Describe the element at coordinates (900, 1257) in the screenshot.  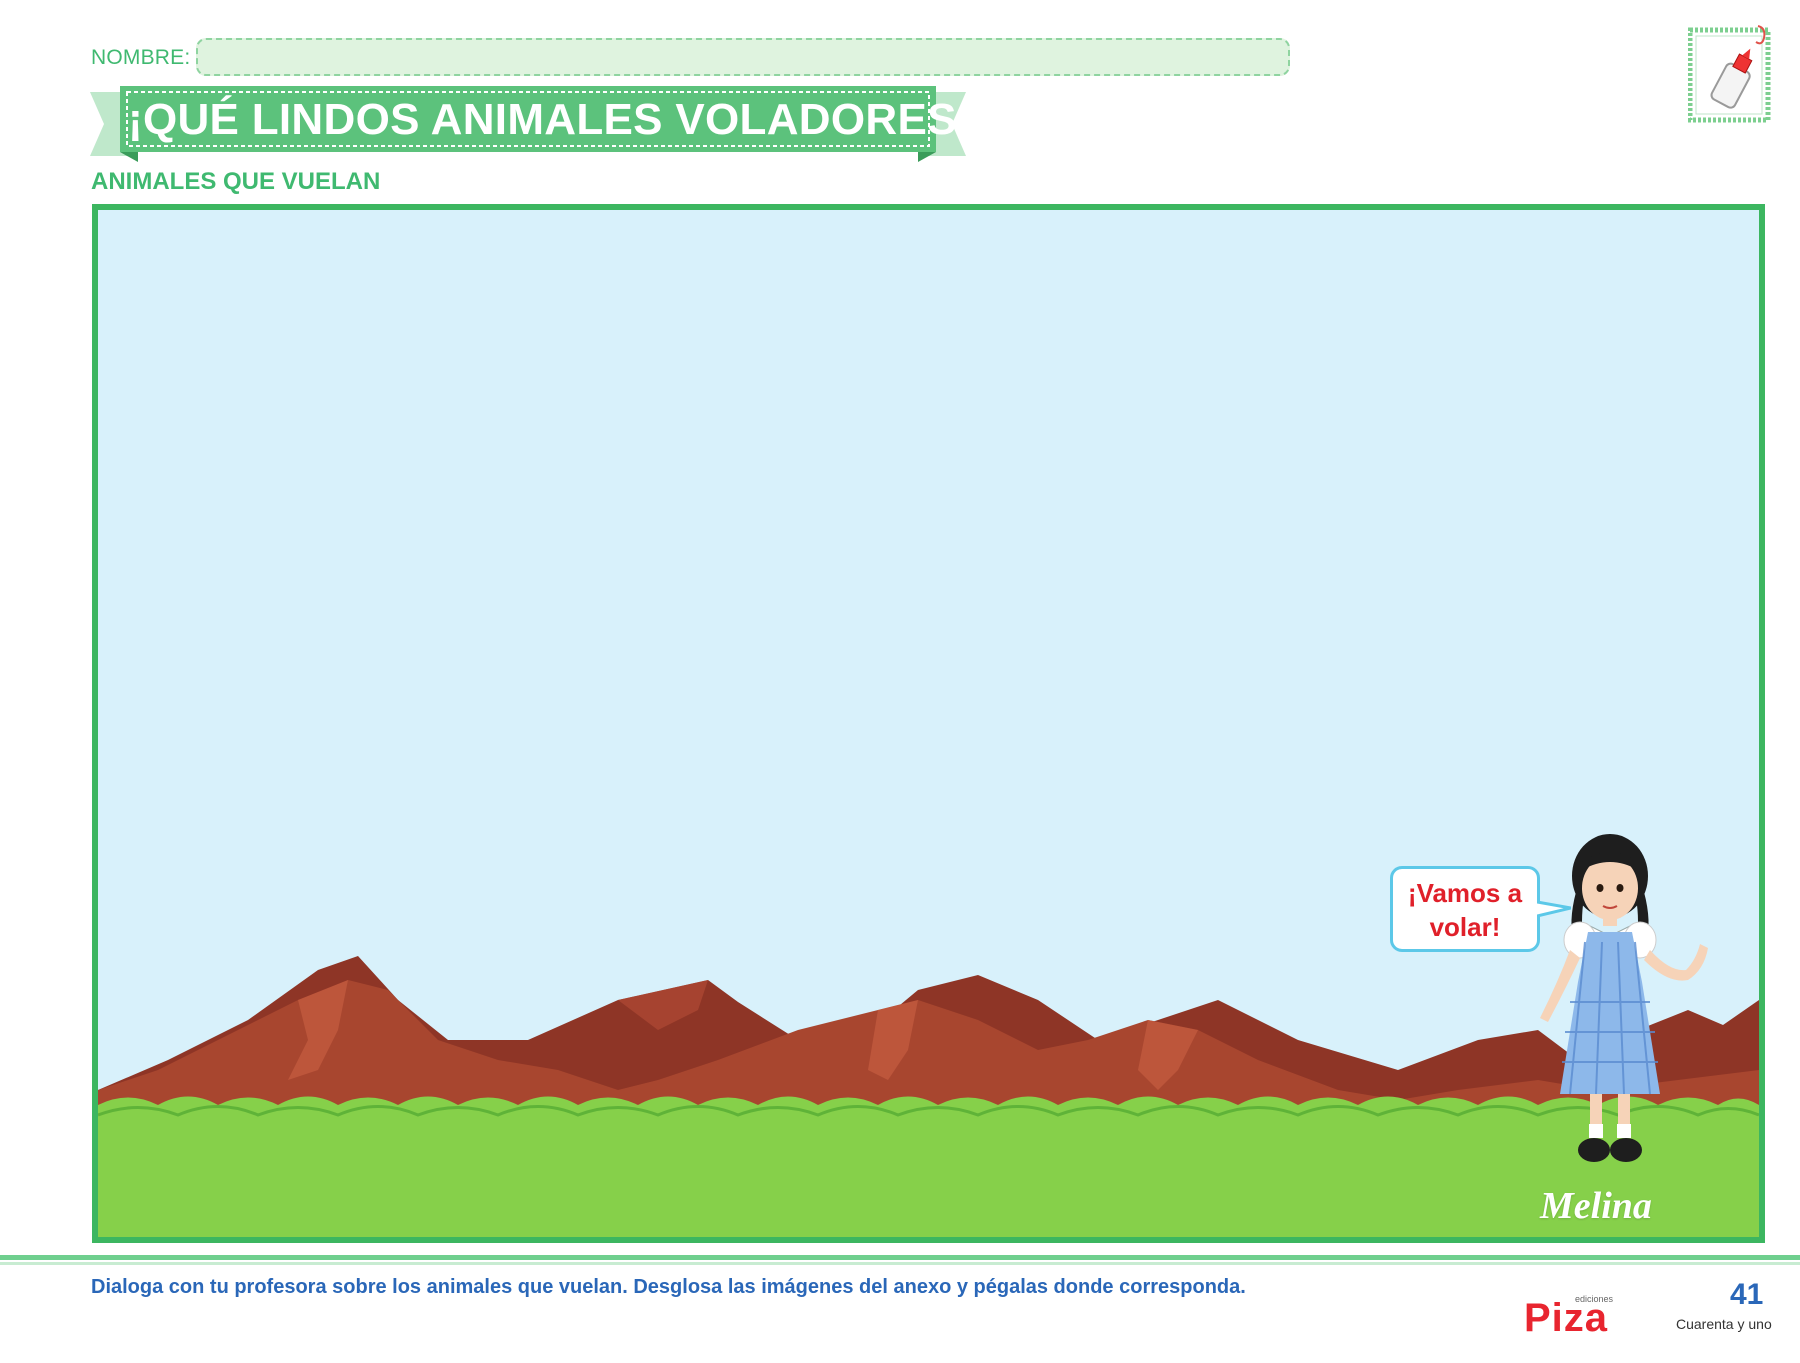
I see `footer-divider` at that location.